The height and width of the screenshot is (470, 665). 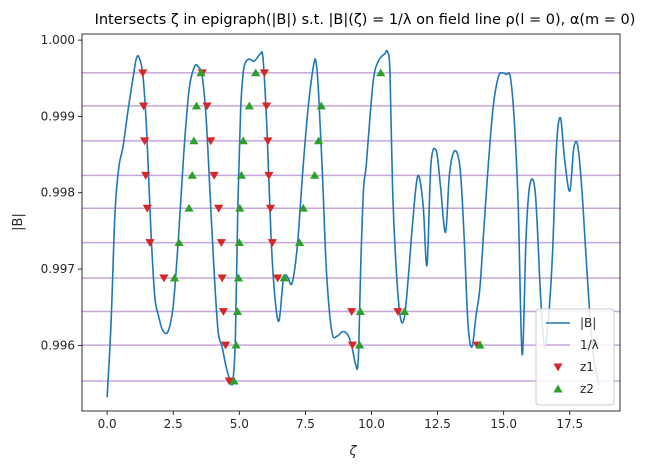 I want to click on y-tick-label: 1.000, so click(x=58, y=40).